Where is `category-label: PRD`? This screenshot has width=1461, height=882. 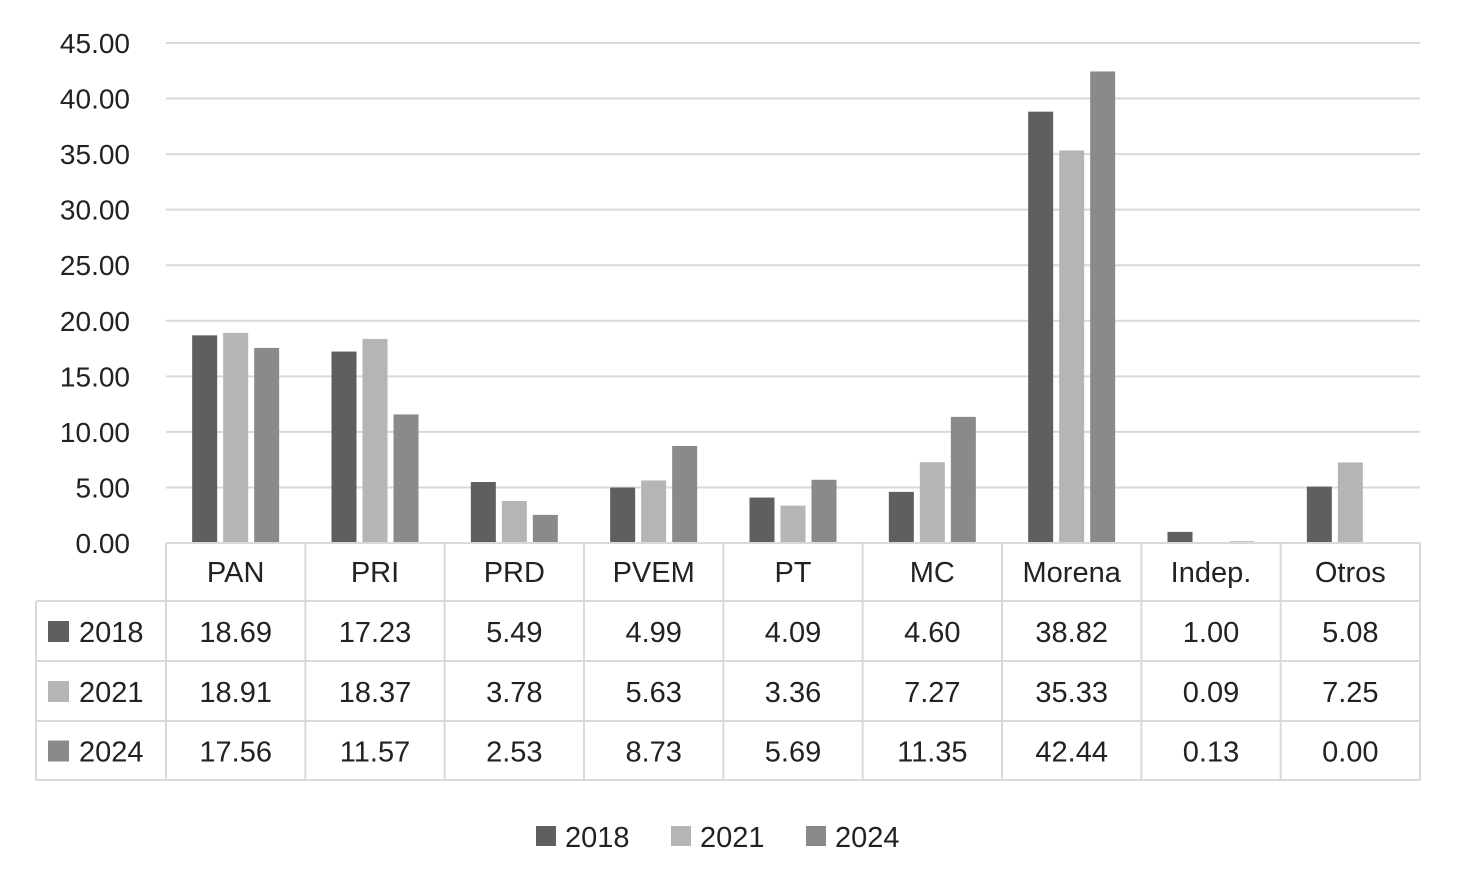
category-label: PRD is located at coordinates (514, 573).